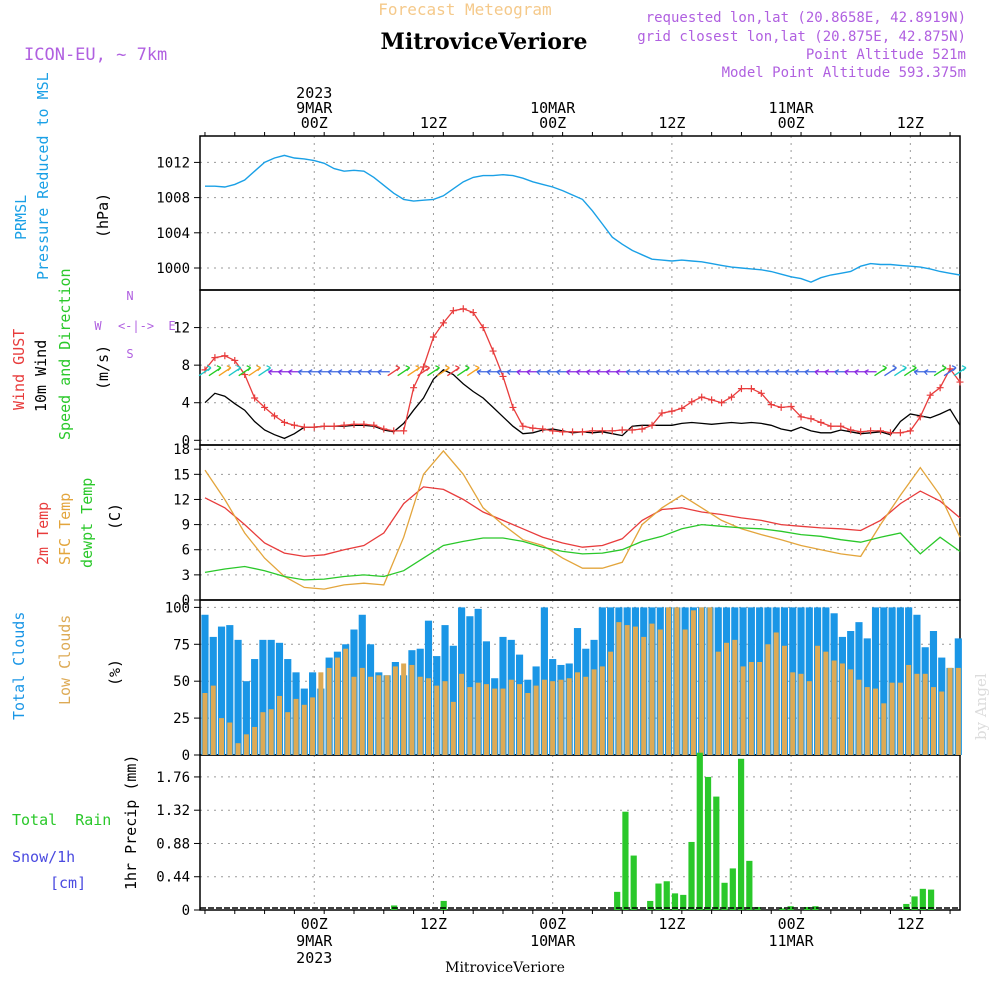 The width and height of the screenshot is (1000, 1000). Describe the element at coordinates (181, 719) in the screenshot. I see `ytick-label: 25` at that location.